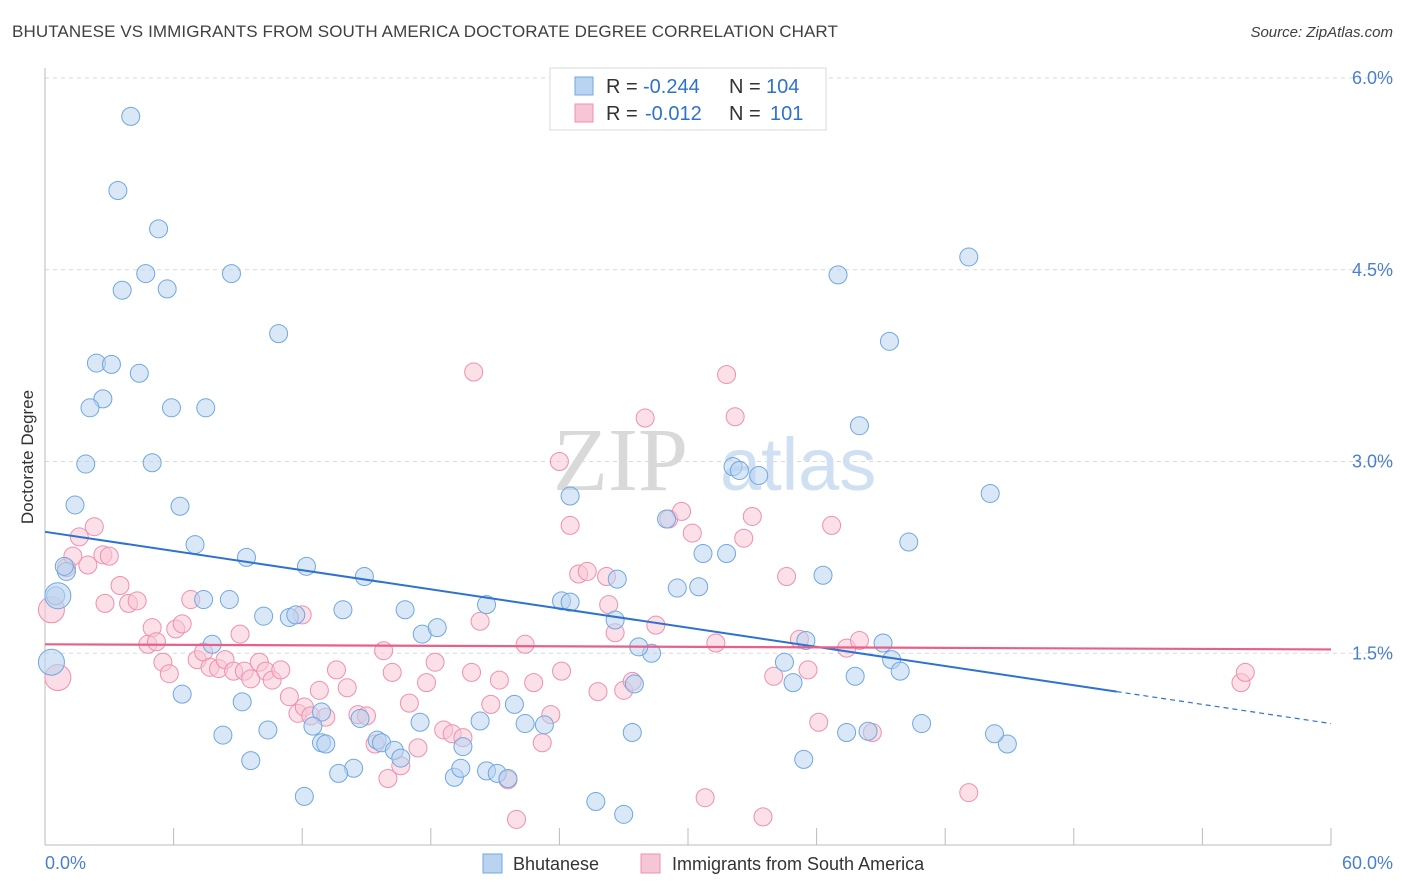  What do you see at coordinates (745, 87) in the screenshot?
I see `legend-n-label-1: N =` at bounding box center [745, 87].